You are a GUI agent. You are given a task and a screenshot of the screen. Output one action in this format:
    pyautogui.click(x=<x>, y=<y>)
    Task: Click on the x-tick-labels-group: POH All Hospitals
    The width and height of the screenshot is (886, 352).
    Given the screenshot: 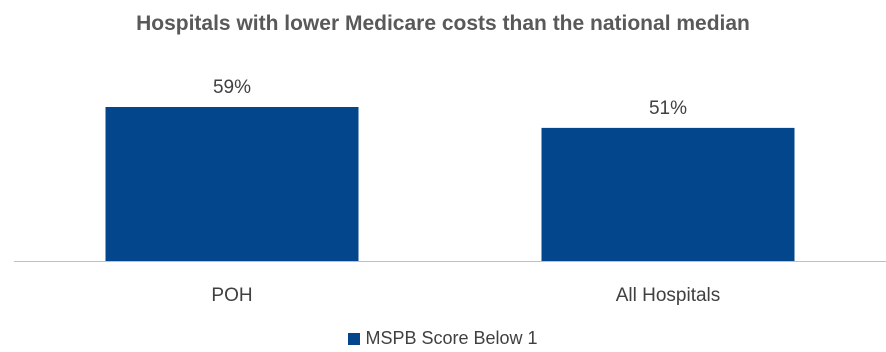 What is the action you would take?
    pyautogui.click(x=465, y=295)
    